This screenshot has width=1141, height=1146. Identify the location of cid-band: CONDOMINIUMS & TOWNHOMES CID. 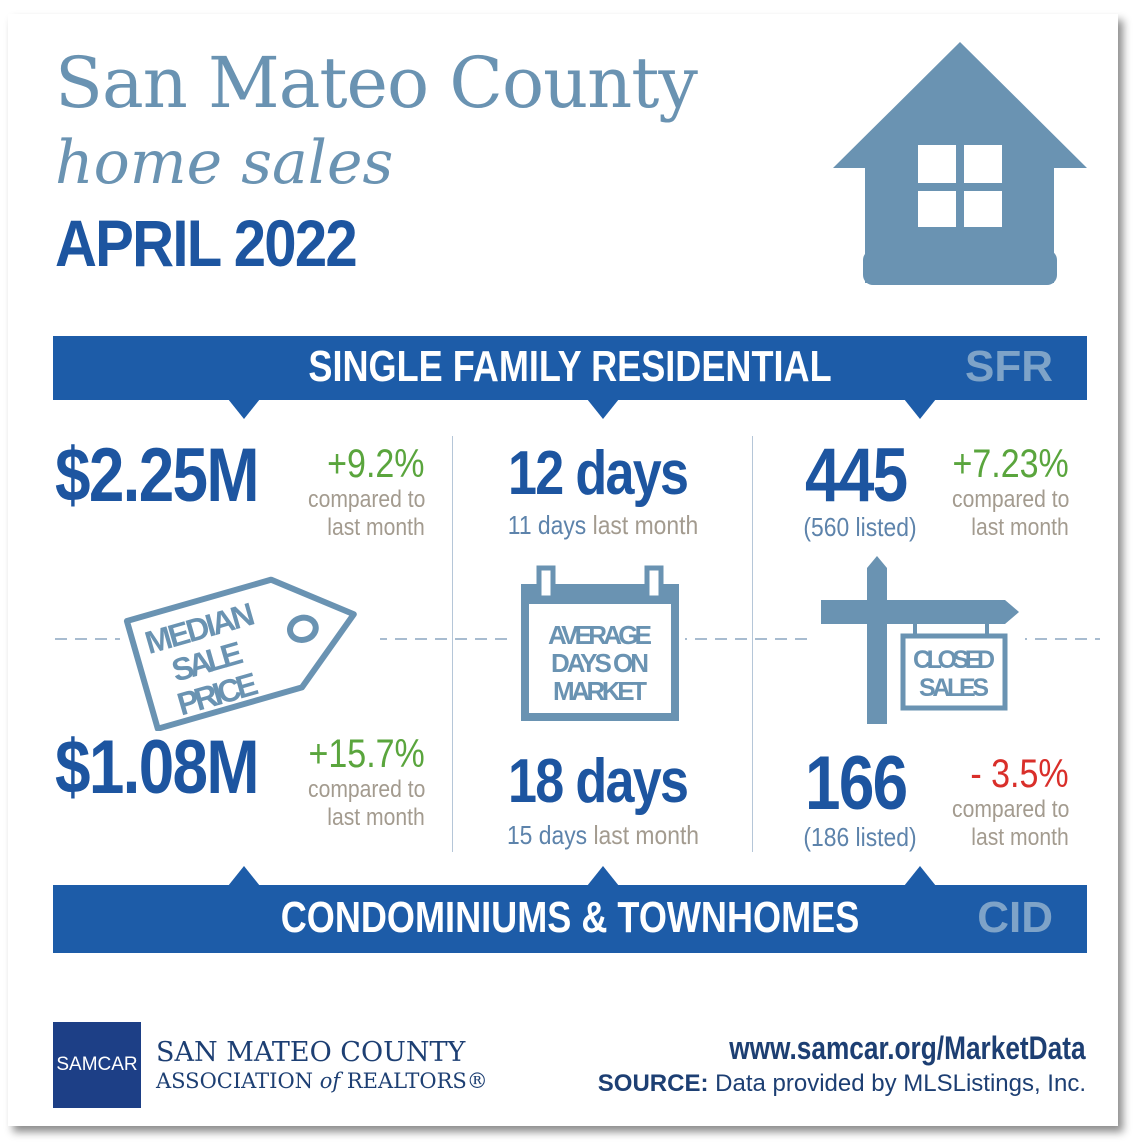
(570, 919).